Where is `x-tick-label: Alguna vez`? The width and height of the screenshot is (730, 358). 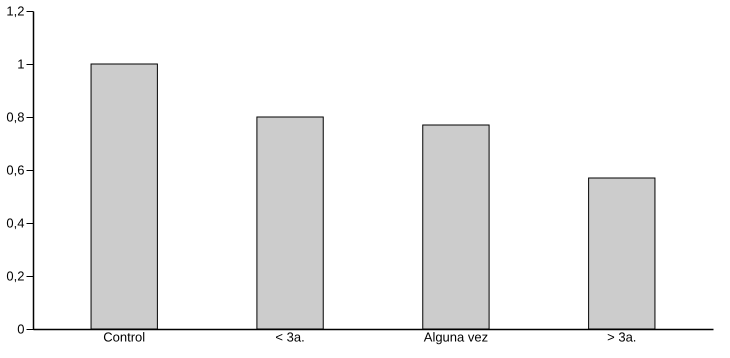 x-tick-label: Alguna vez is located at coordinates (456, 337).